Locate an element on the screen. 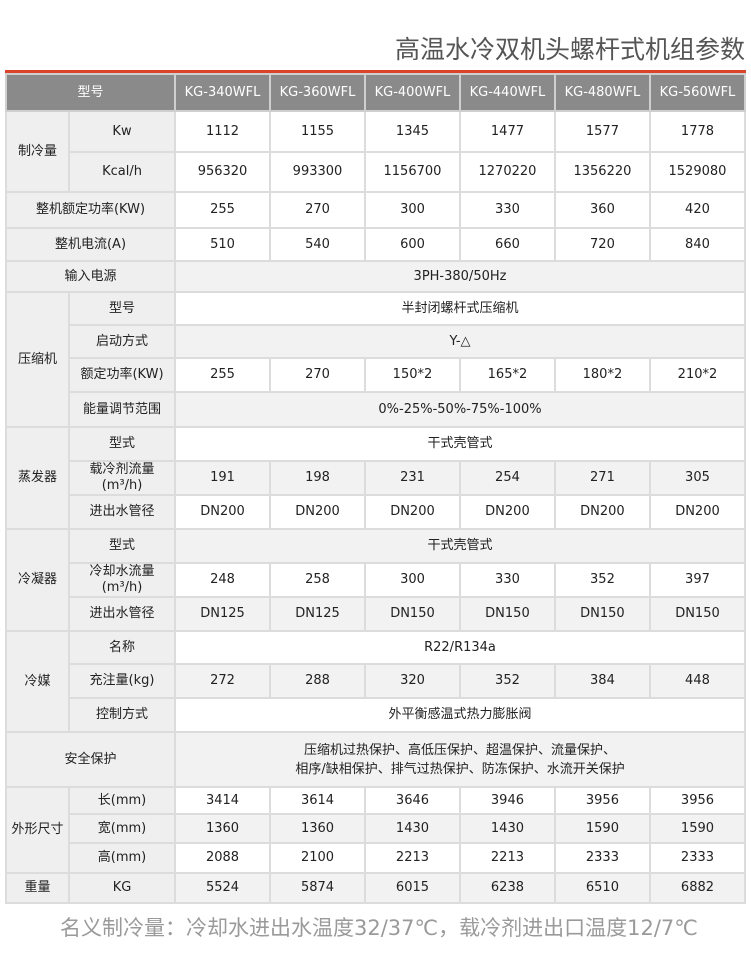 The width and height of the screenshot is (751, 975). row-label: 控制方式 is located at coordinates (122, 715).